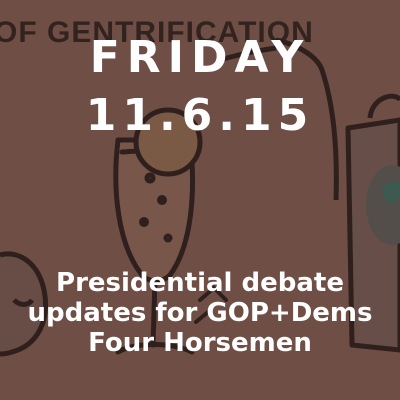 The width and height of the screenshot is (400, 400). What do you see at coordinates (24, 304) in the screenshot?
I see `cartoon-face-partial` at bounding box center [24, 304].